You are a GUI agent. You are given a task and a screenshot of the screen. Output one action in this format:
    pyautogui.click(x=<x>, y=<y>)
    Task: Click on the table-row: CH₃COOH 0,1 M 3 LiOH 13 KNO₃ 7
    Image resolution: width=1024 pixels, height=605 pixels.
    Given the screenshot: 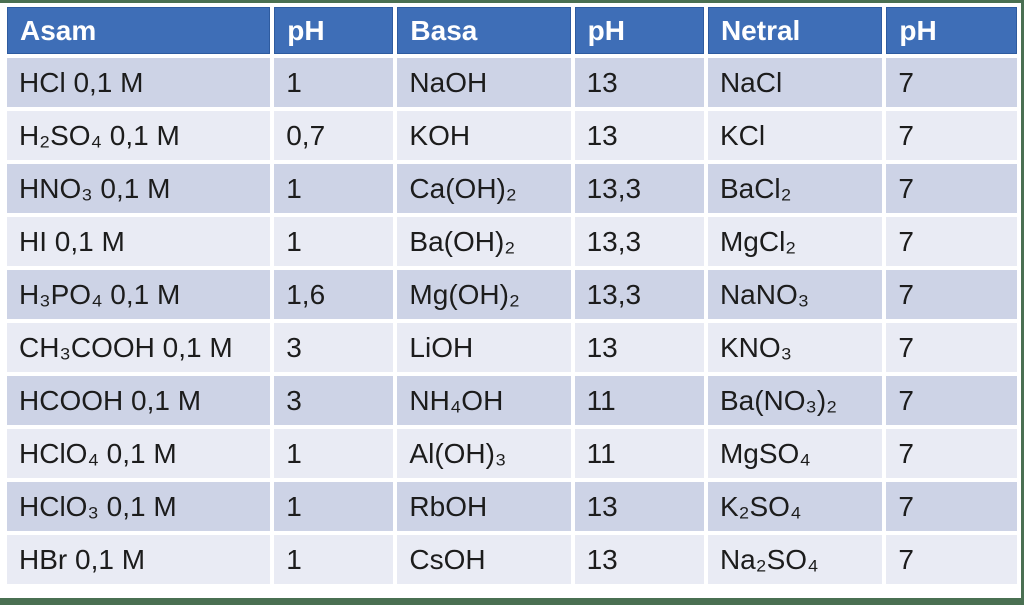 What is the action you would take?
    pyautogui.click(x=512, y=347)
    